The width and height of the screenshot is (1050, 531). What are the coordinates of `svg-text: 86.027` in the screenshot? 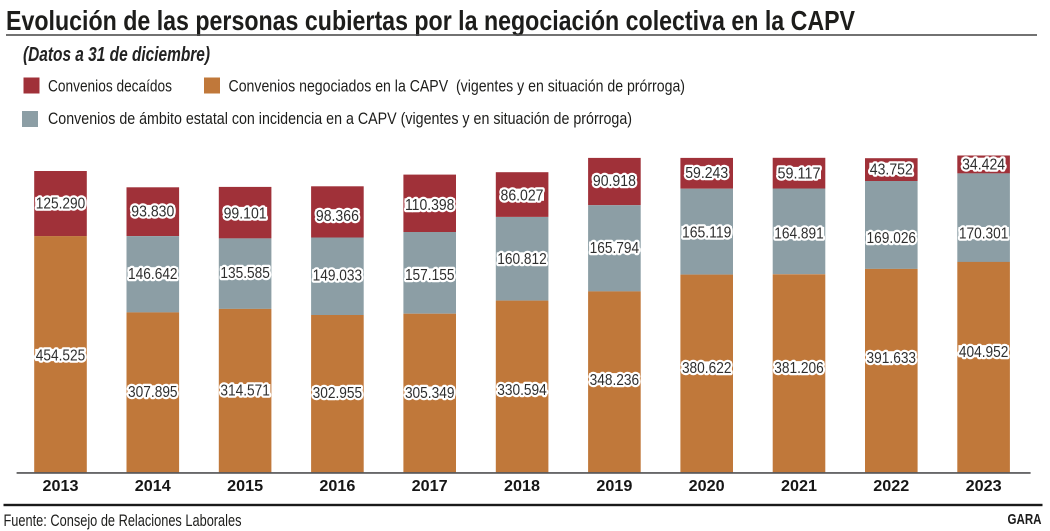 It's located at (522, 195).